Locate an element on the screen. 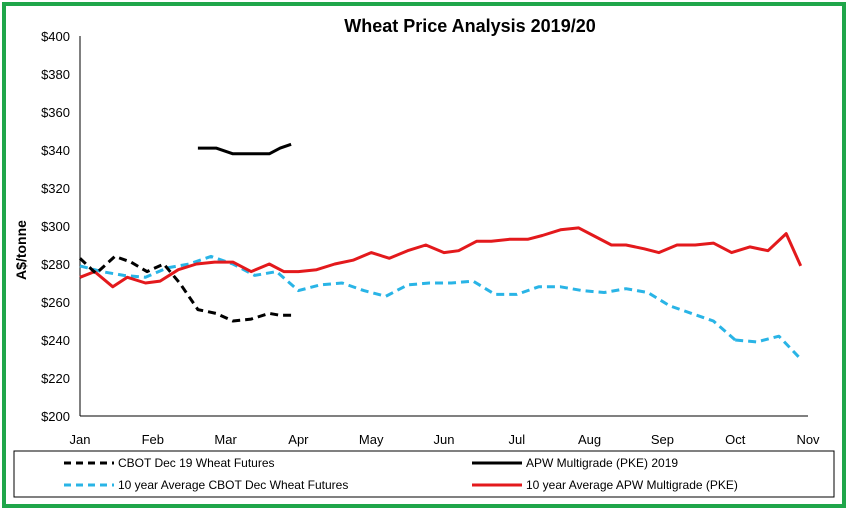 The width and height of the screenshot is (848, 510). x-tick-label: Nov is located at coordinates (808, 439).